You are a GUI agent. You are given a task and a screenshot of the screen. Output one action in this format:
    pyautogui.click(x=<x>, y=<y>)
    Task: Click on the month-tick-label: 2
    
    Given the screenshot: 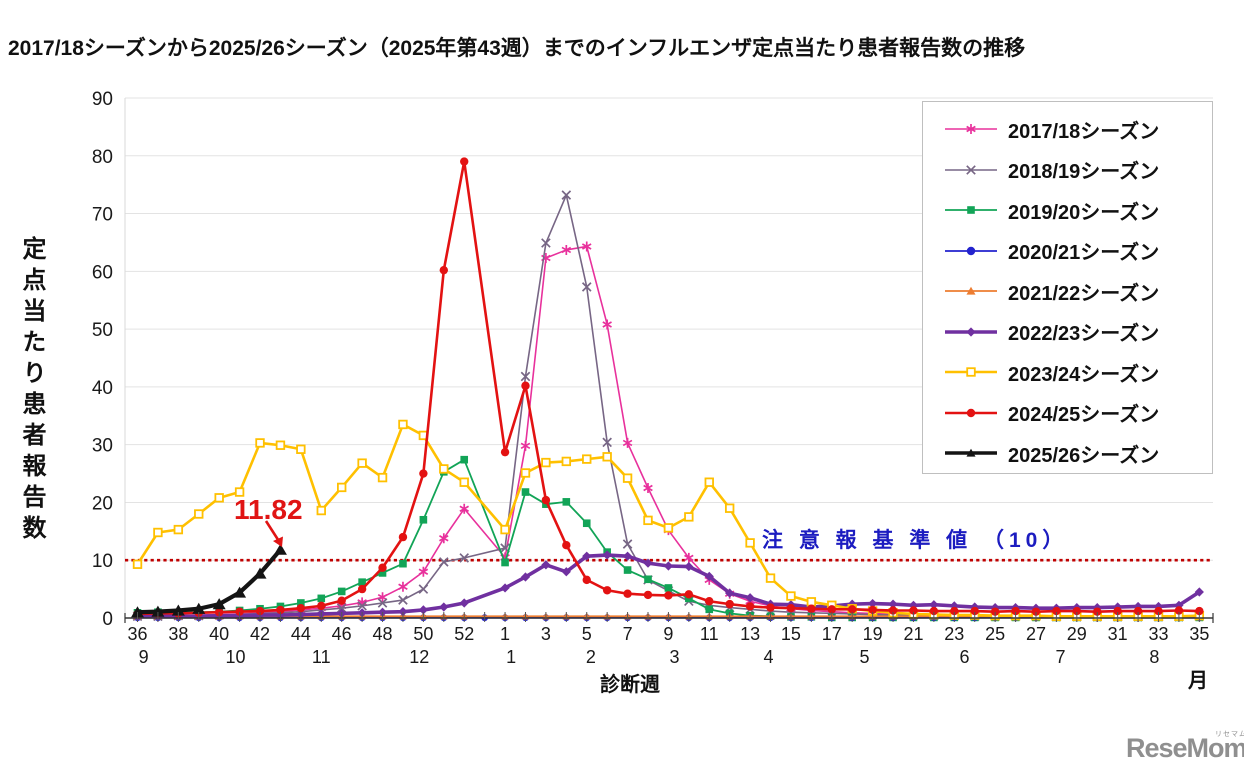 What is the action you would take?
    pyautogui.click(x=591, y=657)
    